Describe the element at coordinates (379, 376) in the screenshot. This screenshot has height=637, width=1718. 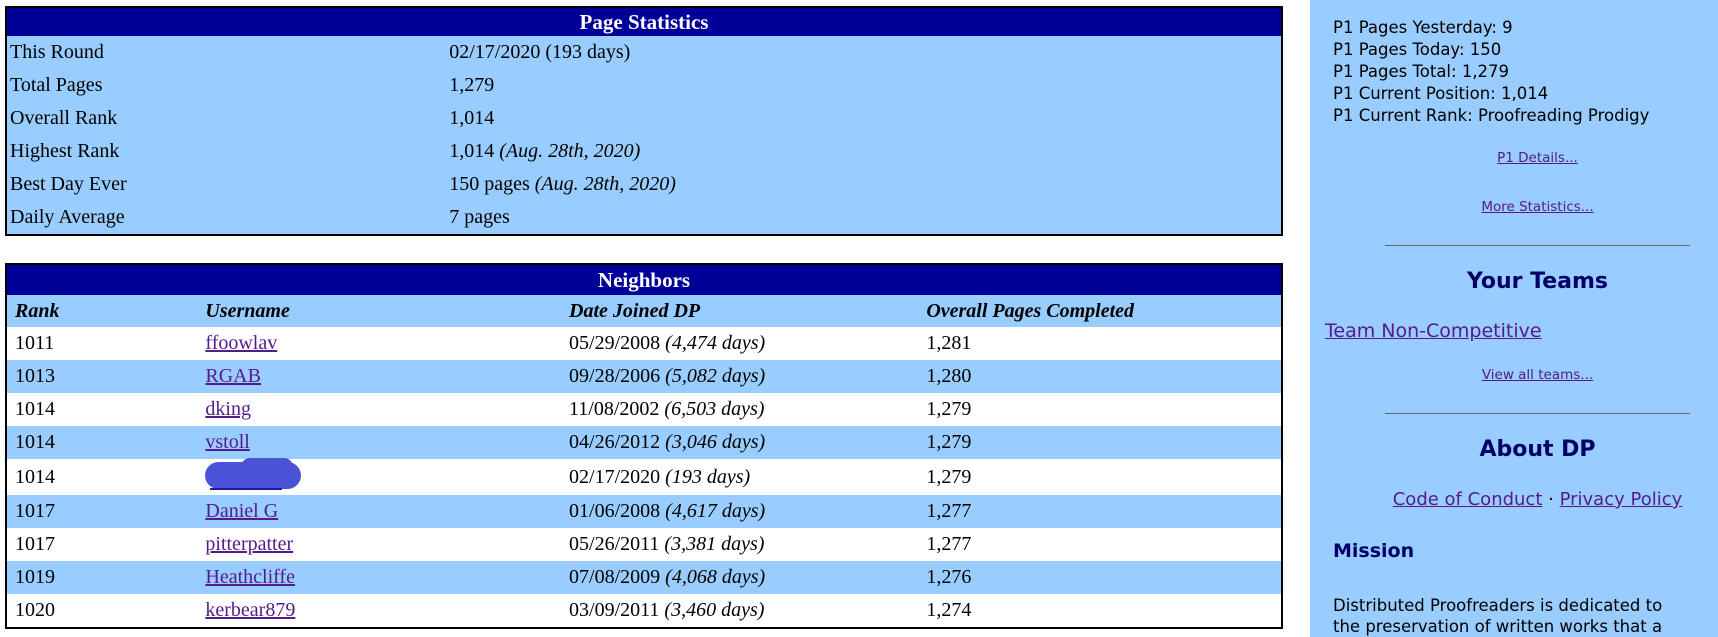
I see `neighbor-username: RGAB` at that location.